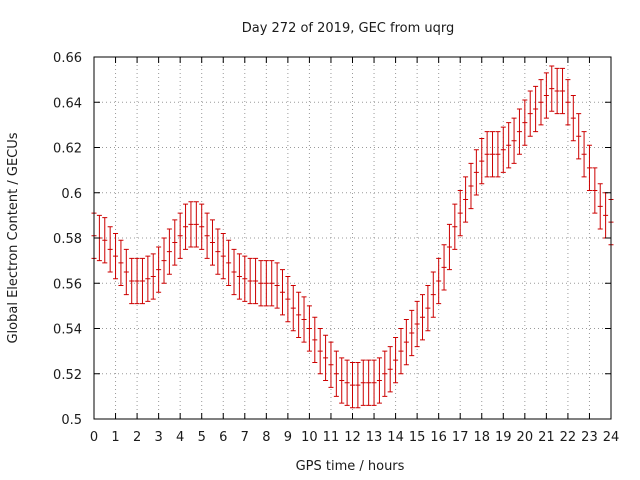 This screenshot has width=640, height=480. Describe the element at coordinates (481, 437) in the screenshot. I see `x-tick-label: 18` at that location.